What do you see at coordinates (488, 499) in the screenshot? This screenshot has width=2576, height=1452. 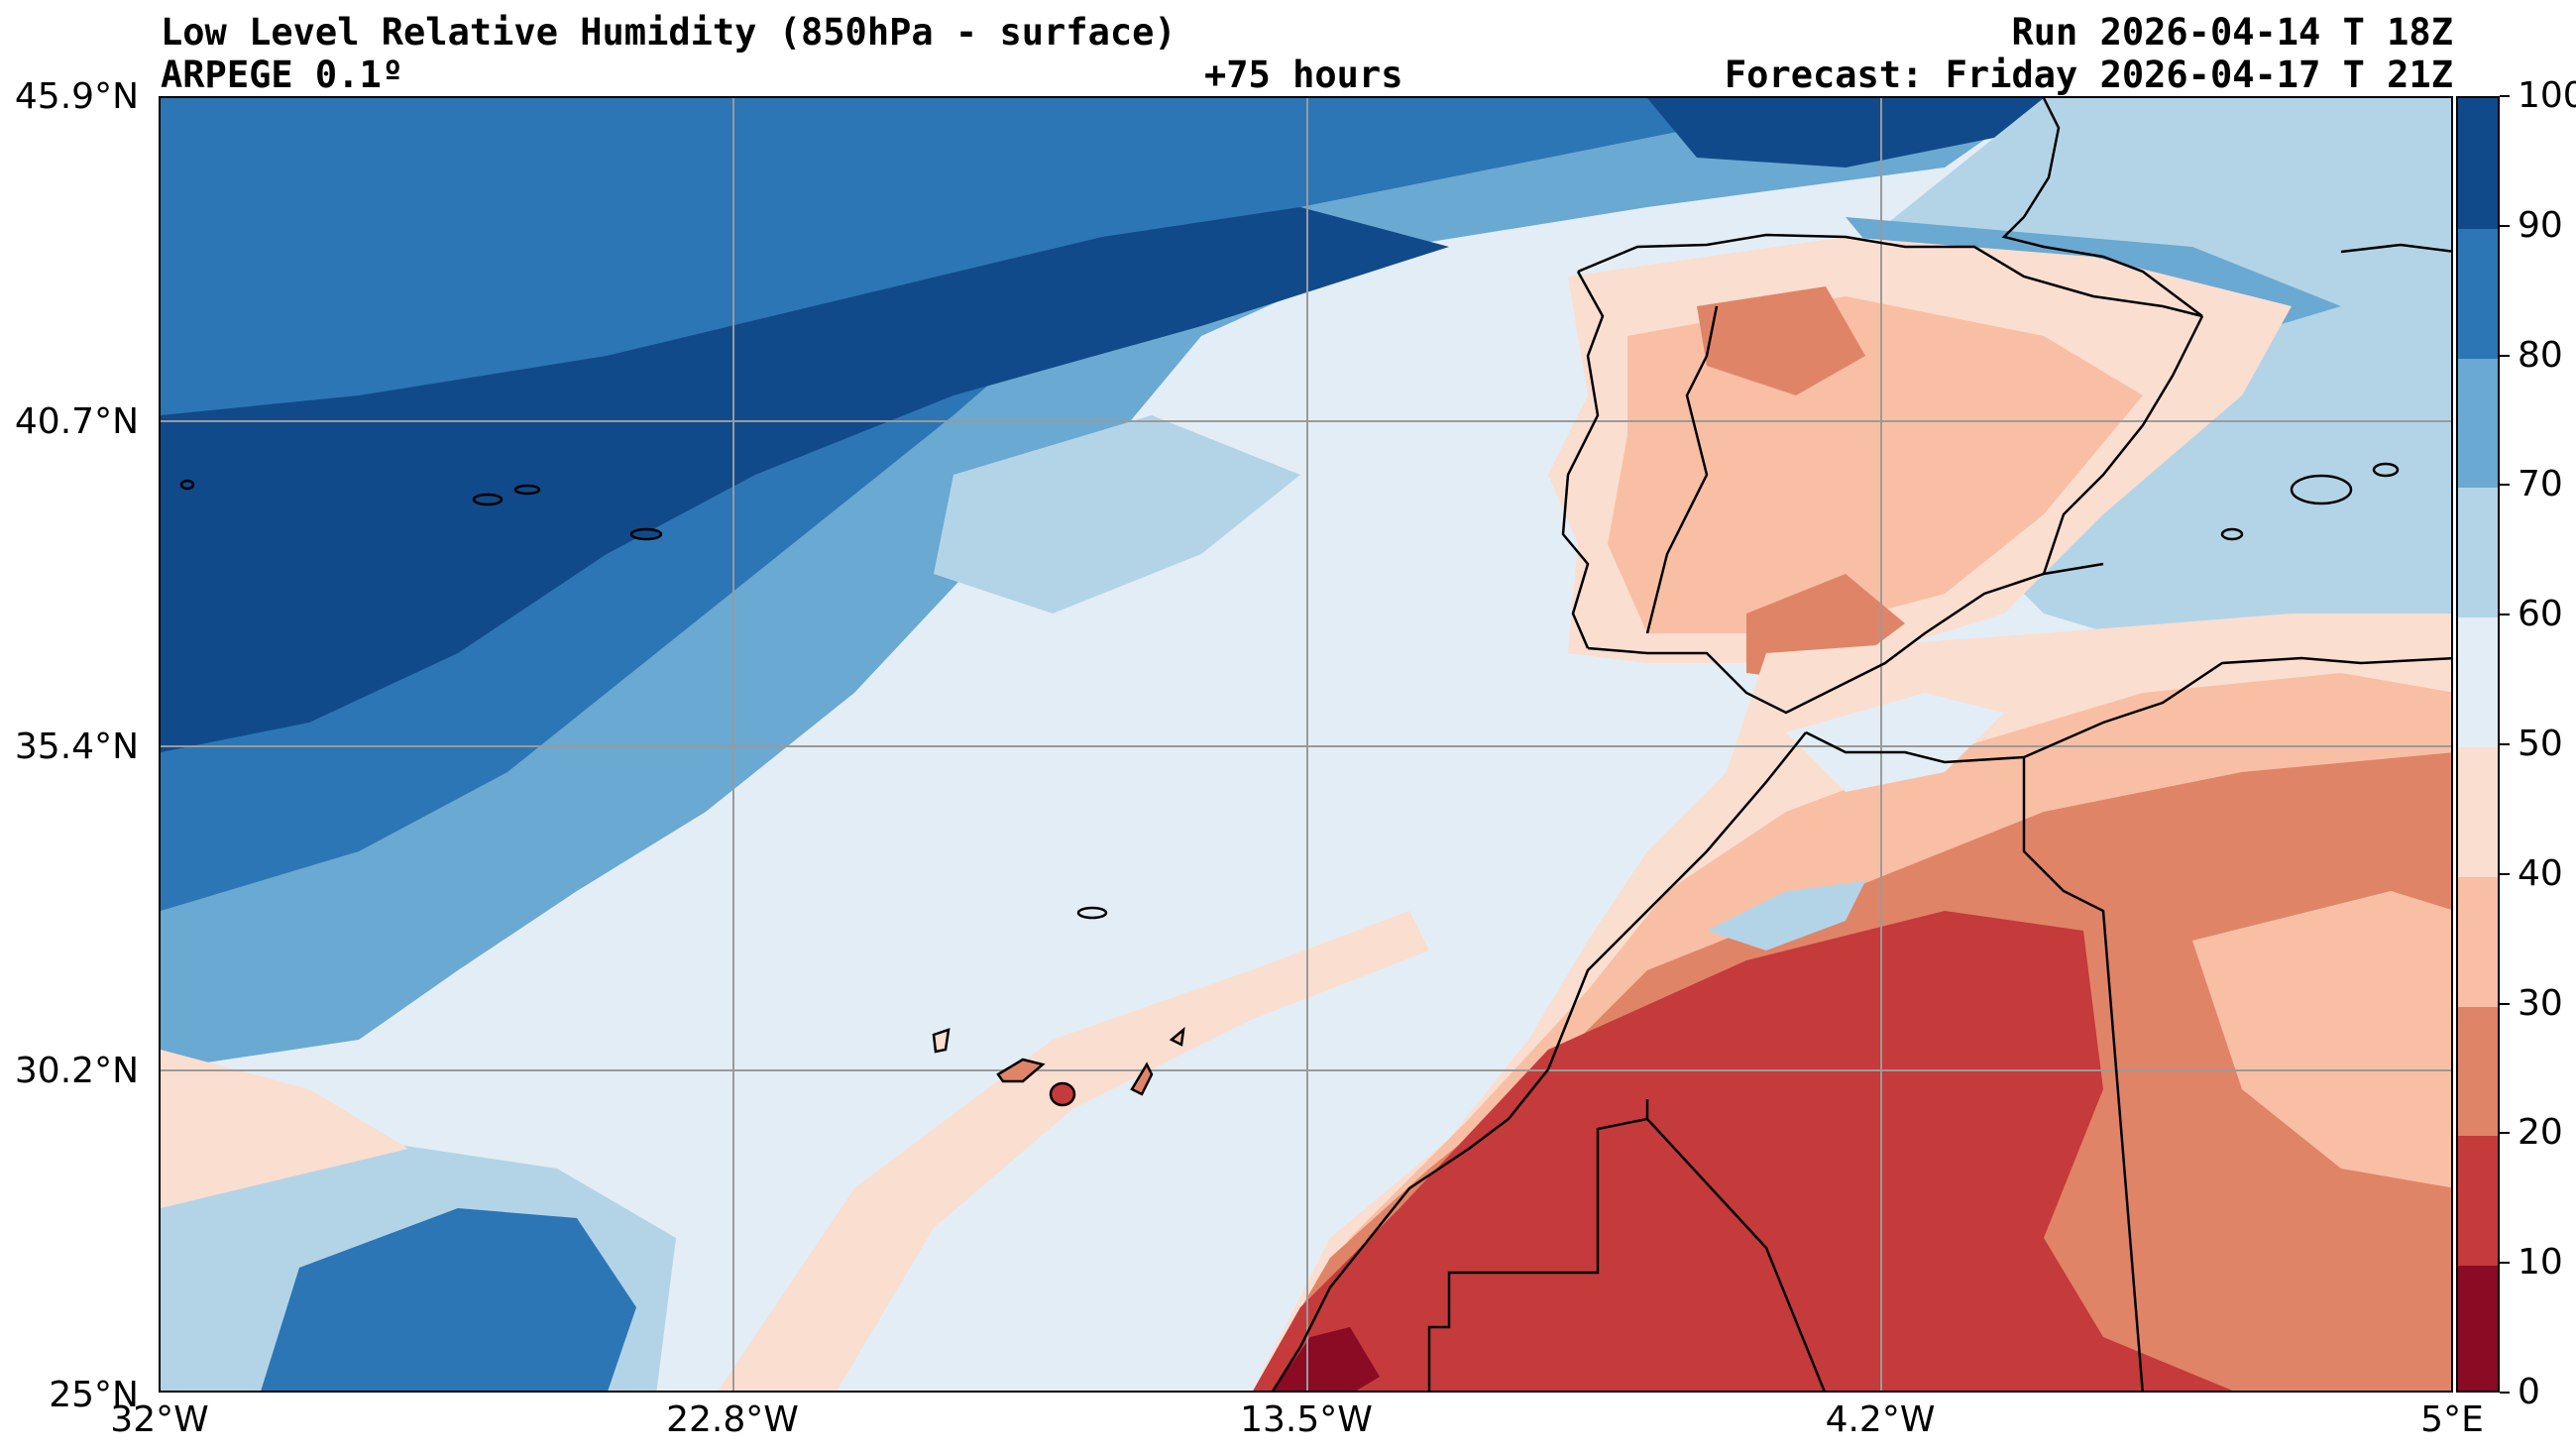 I see `azores-islands` at bounding box center [488, 499].